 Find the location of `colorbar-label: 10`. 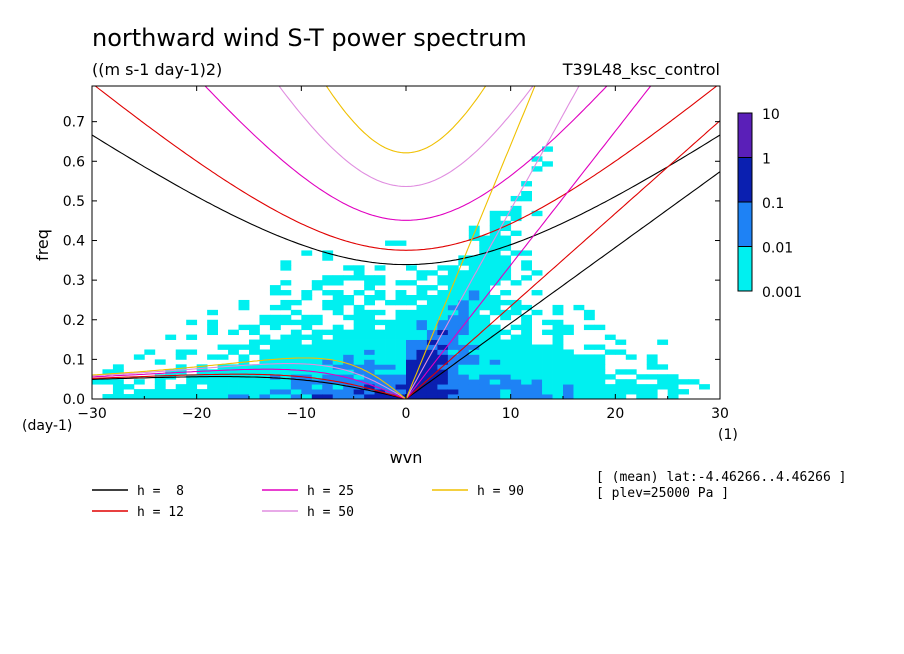

colorbar-label: 10 is located at coordinates (771, 115).